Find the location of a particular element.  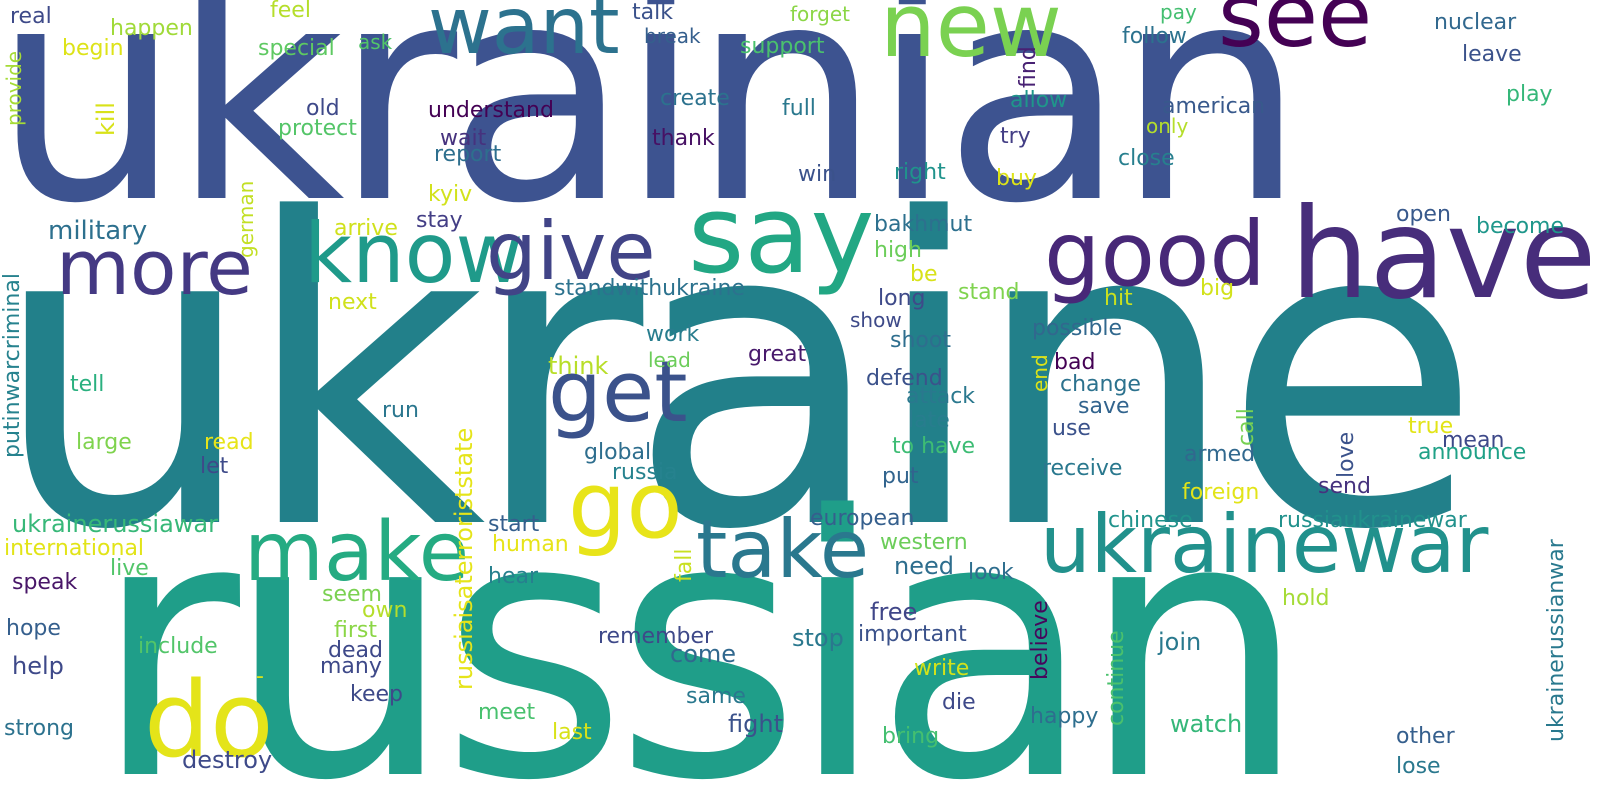

word-live: live is located at coordinates (129, 568).